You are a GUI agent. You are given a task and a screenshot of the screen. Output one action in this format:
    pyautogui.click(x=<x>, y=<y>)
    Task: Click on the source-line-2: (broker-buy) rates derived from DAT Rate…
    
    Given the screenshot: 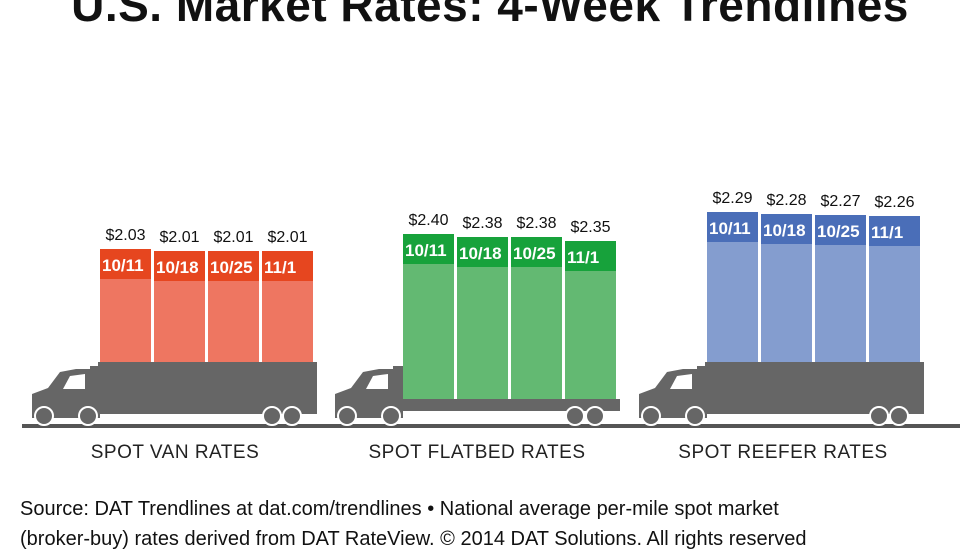 What is the action you would take?
    pyautogui.click(x=413, y=539)
    